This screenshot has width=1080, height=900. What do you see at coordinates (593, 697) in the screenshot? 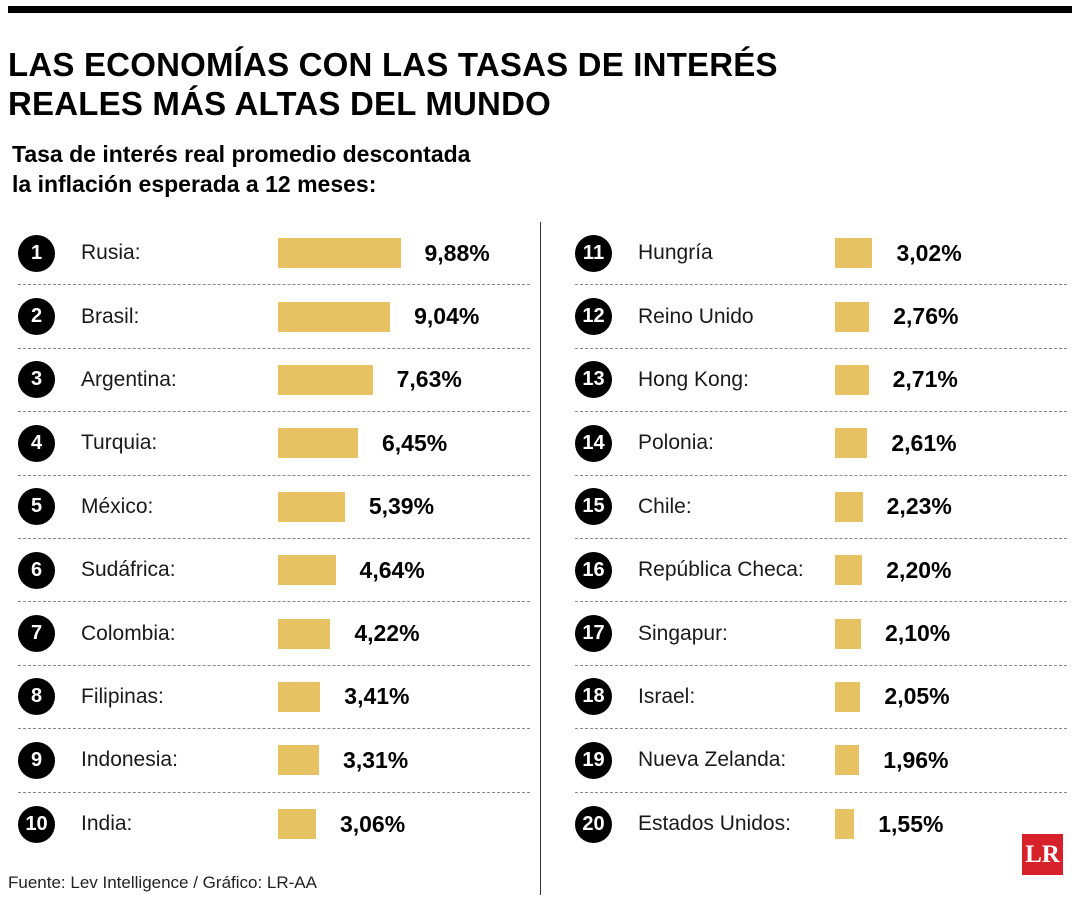
I see `rank-badge: 18` at bounding box center [593, 697].